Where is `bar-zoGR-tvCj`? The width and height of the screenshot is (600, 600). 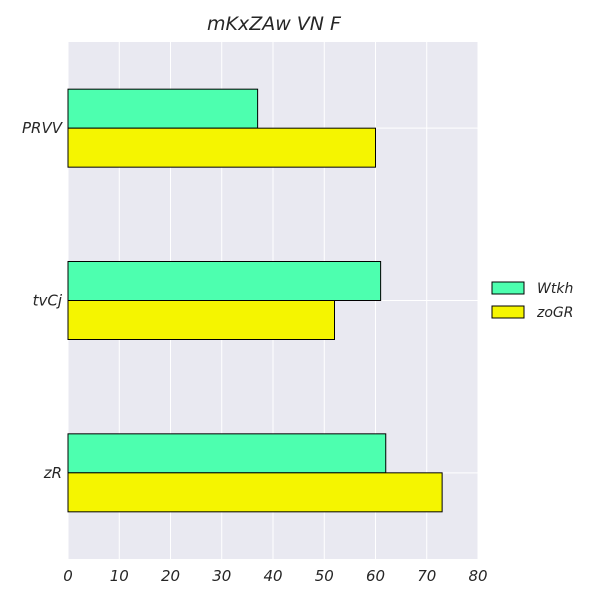
bar-zoGR-tvCj is located at coordinates (201, 320).